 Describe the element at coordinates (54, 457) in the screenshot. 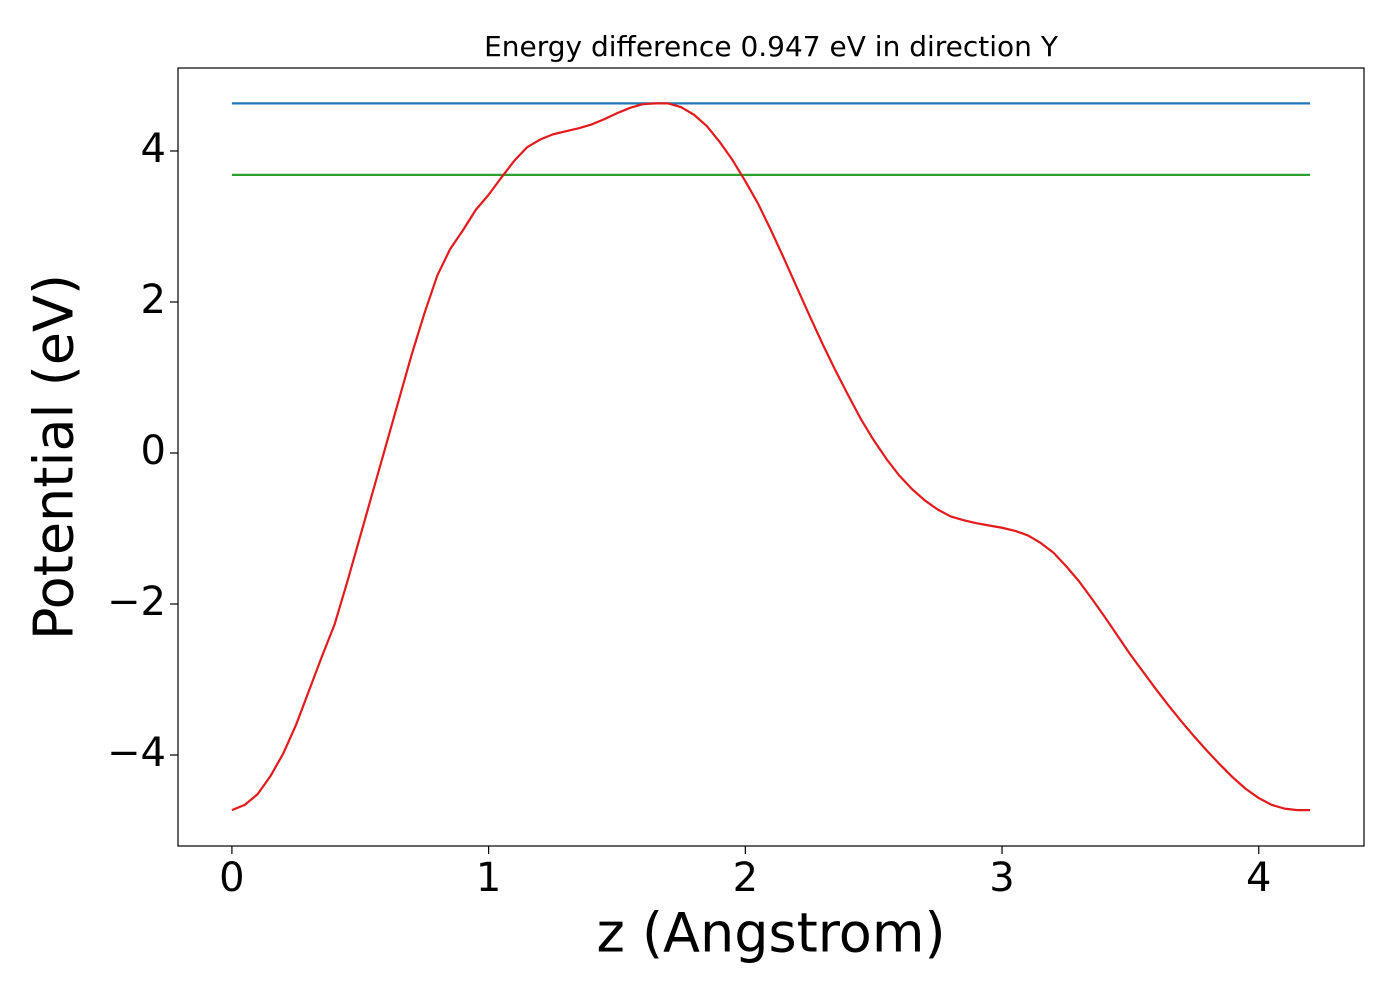

I see `y-axis-label: Potential (eV)` at that location.